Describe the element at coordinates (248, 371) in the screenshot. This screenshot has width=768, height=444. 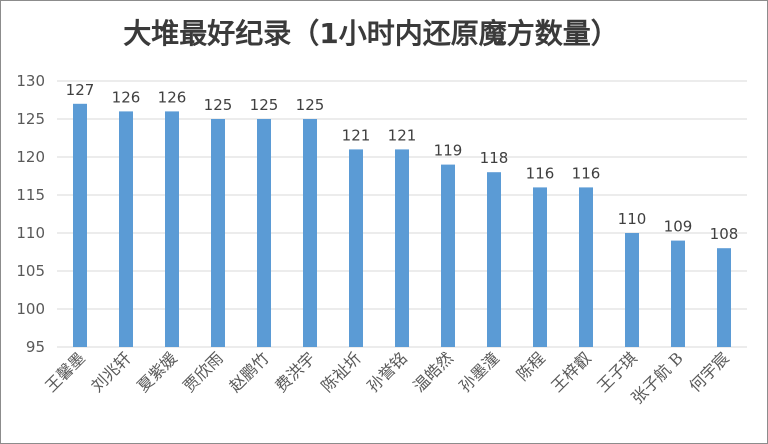
I see `x-category-label: 赵鹏竹` at that location.